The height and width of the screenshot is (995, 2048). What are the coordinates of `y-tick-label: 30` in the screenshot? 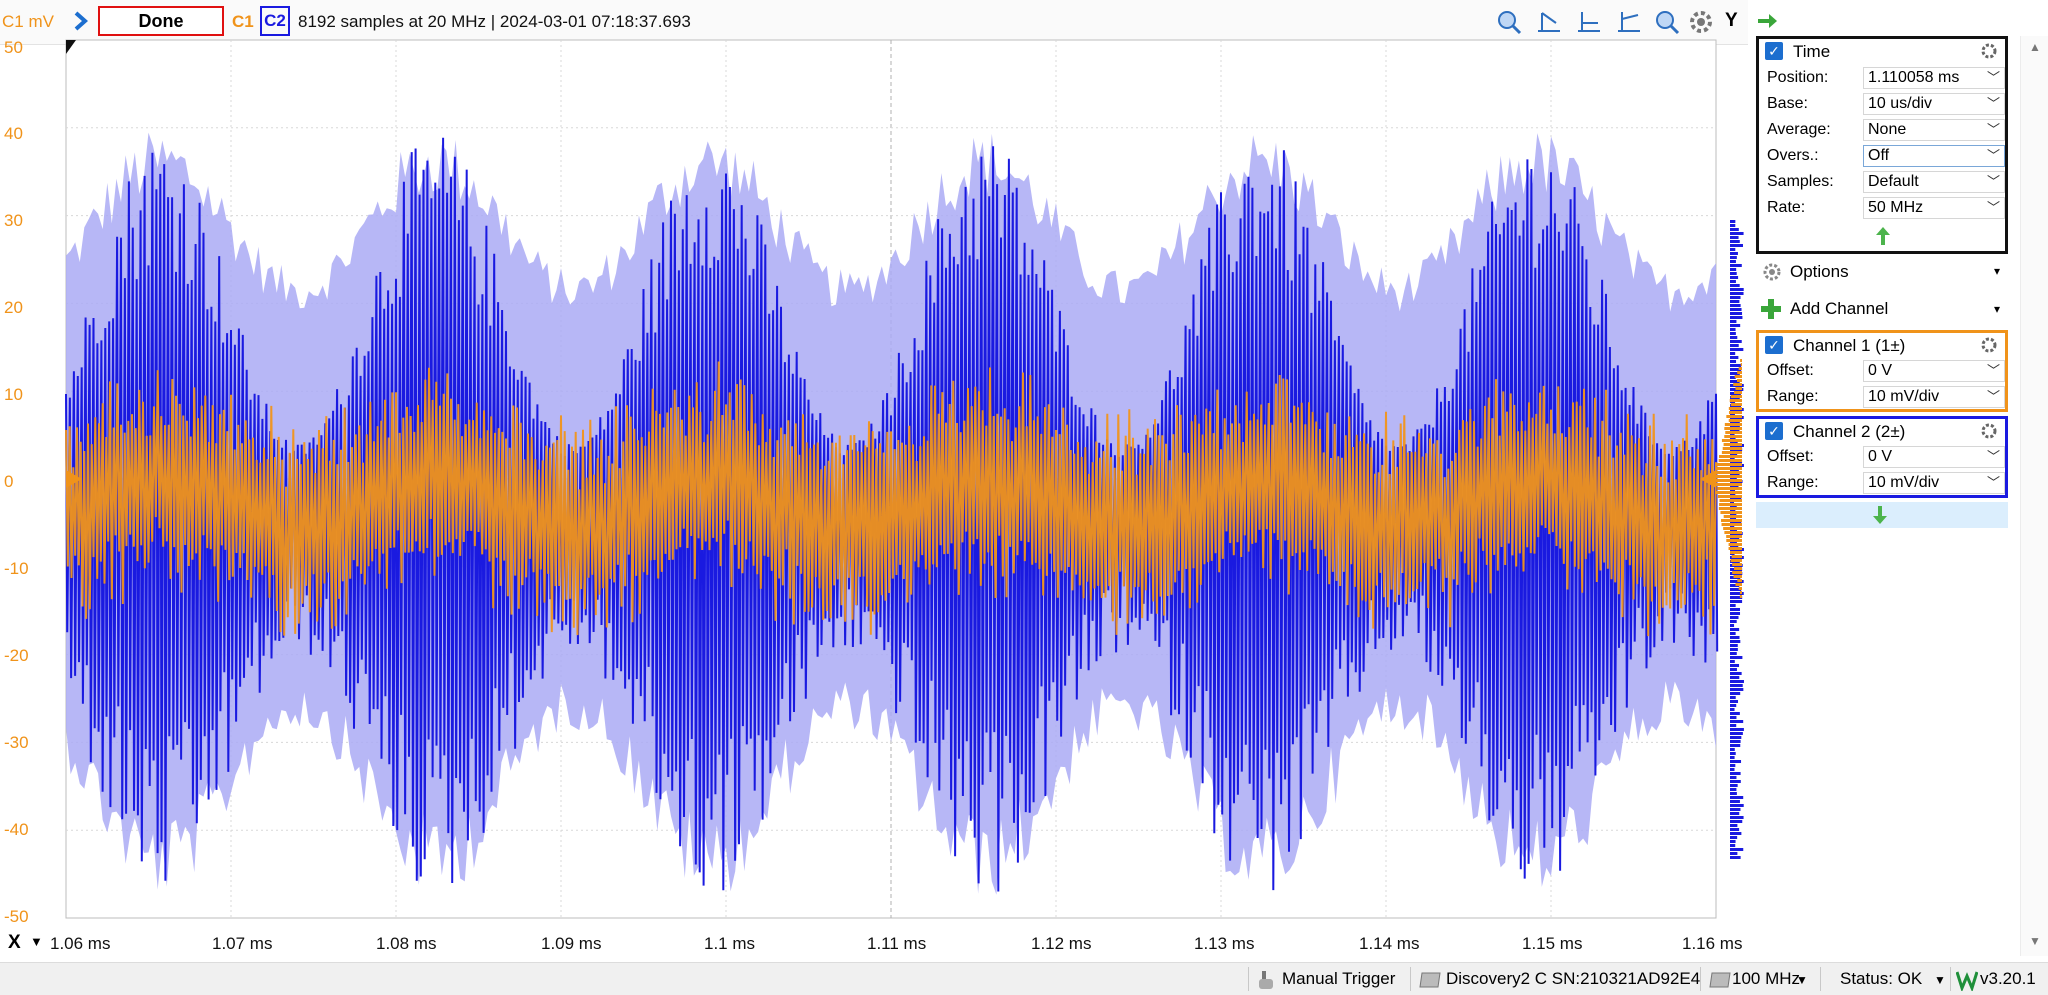 It's located at (13, 220).